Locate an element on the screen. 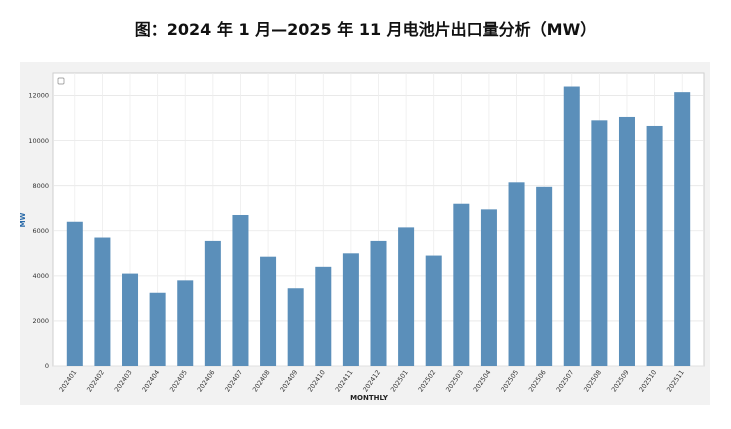 This screenshot has width=731, height=429. x-tick-label: 202407 is located at coordinates (233, 381).